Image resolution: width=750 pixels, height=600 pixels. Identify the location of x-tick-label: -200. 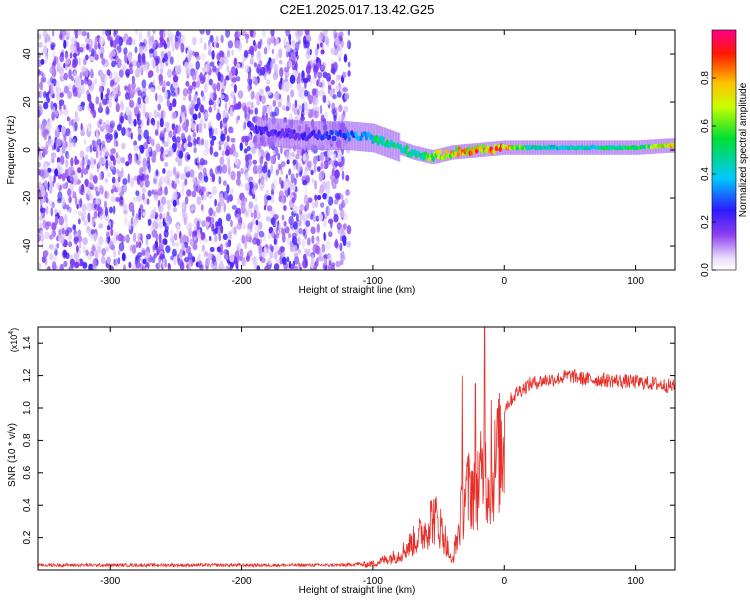
(242, 281).